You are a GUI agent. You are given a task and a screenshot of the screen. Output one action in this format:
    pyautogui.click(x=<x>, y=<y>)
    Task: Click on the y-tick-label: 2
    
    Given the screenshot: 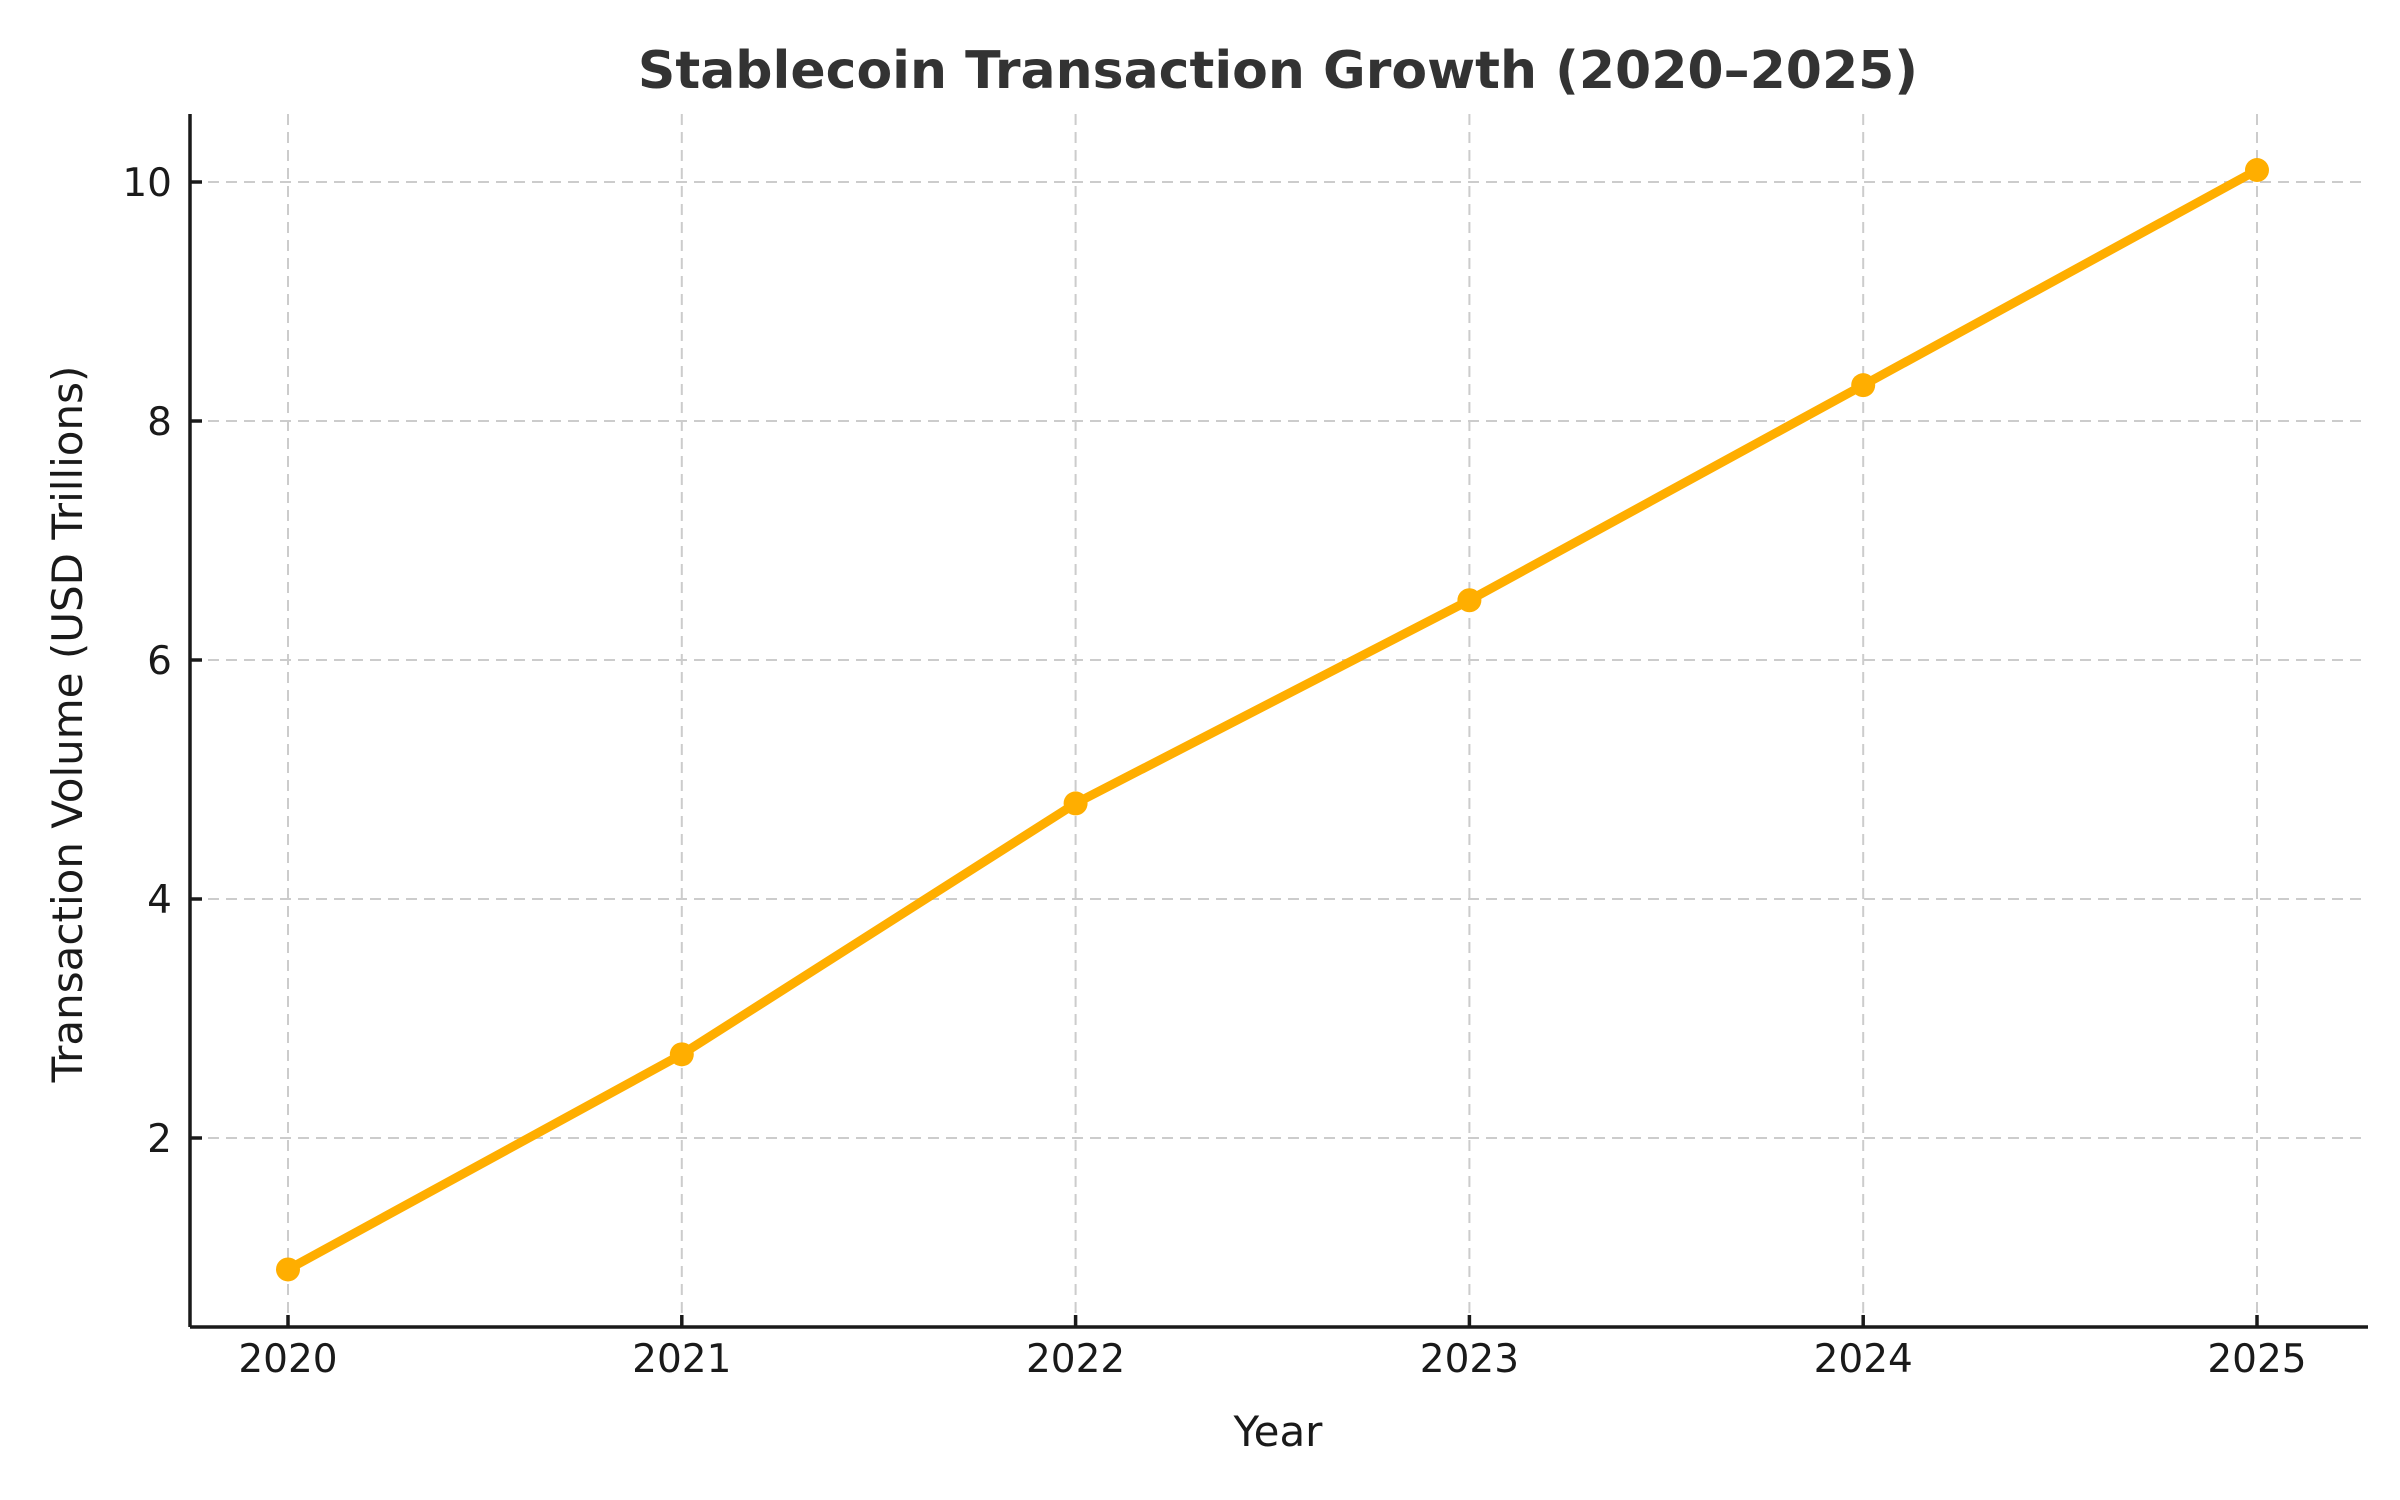 What is the action you would take?
    pyautogui.click(x=159, y=1139)
    